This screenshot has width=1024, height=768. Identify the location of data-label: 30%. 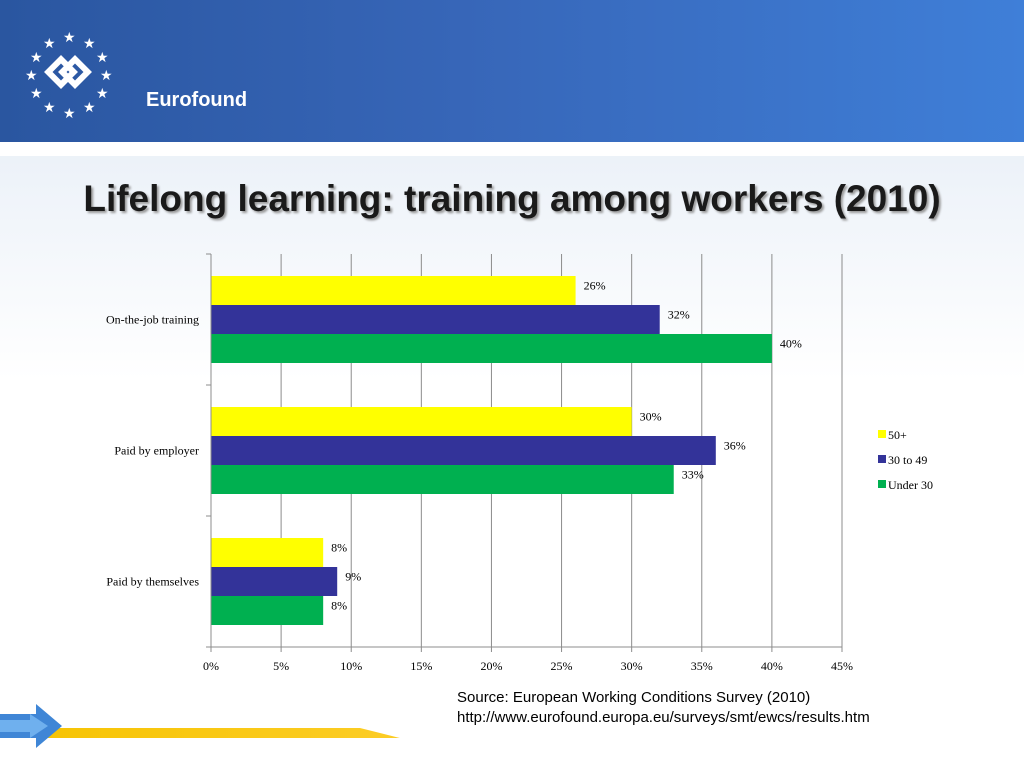
(651, 417).